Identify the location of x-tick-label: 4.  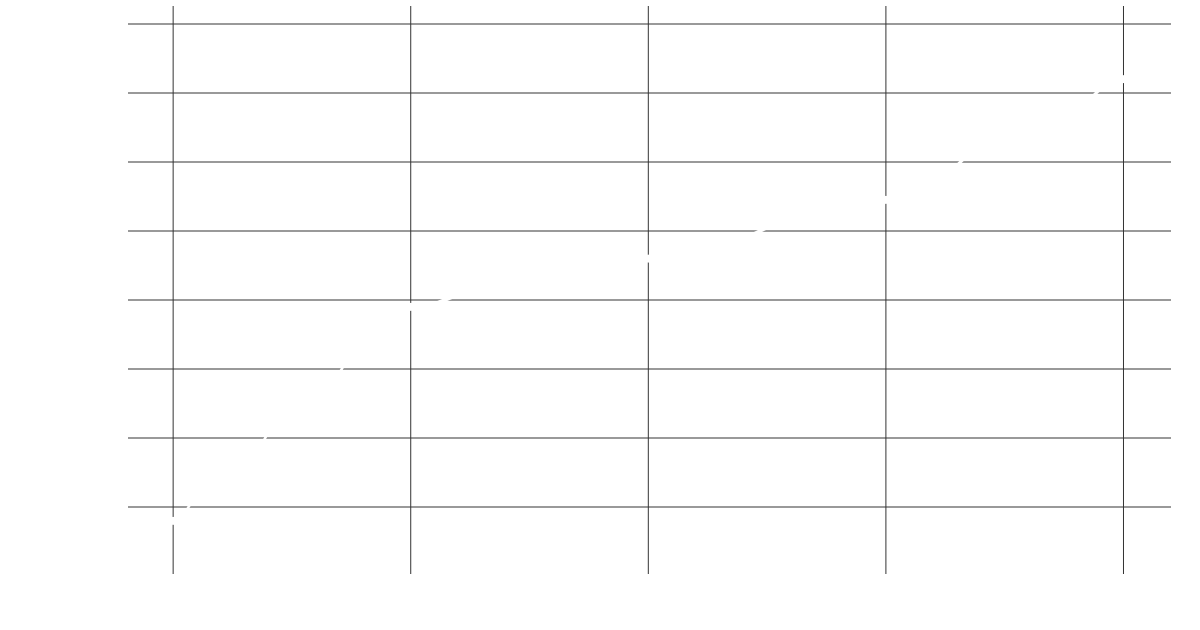
(1123, 589).